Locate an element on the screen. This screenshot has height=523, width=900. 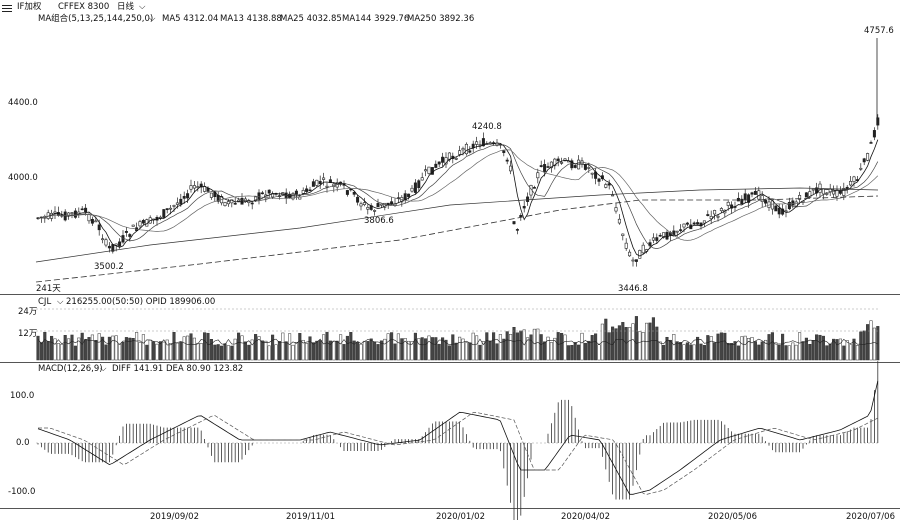
macd-indicator-label: MACD(12,26,9) is located at coordinates (70, 369).